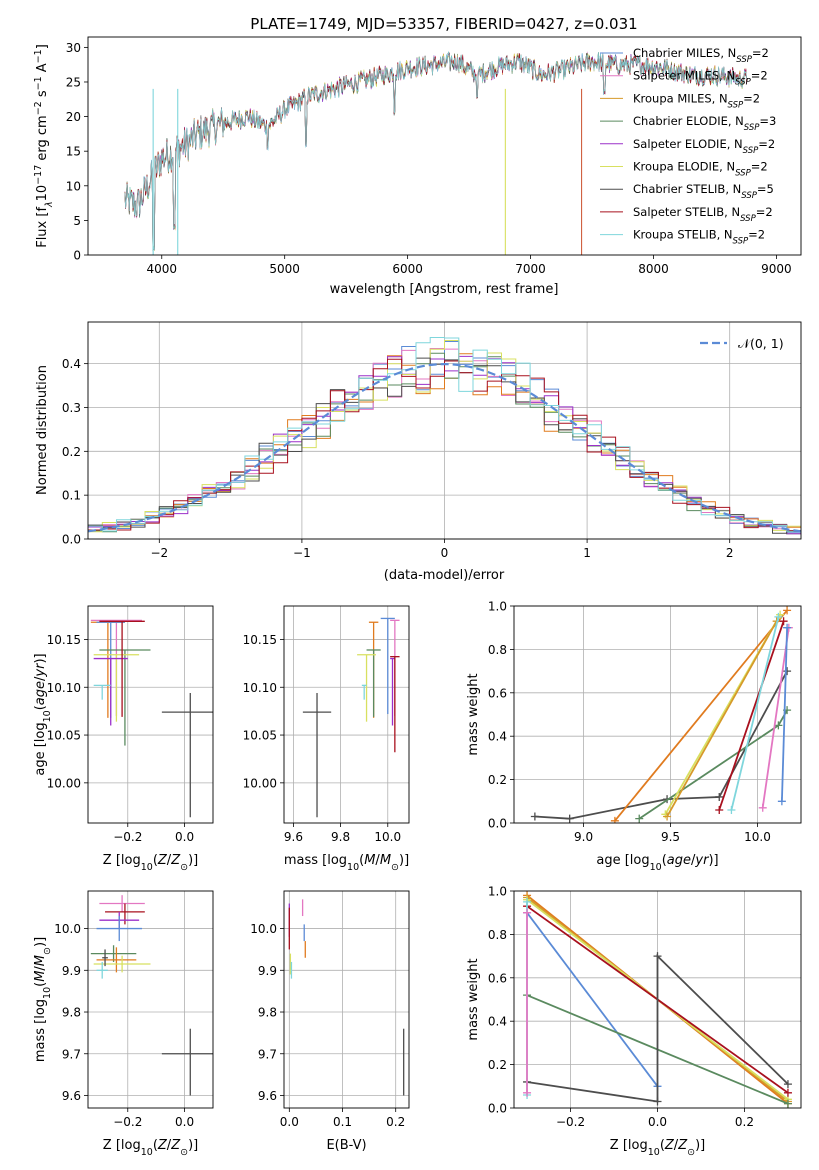 This screenshot has width=819, height=1170. Describe the element at coordinates (73, 48) in the screenshot. I see `y-tick-label: 30` at that location.